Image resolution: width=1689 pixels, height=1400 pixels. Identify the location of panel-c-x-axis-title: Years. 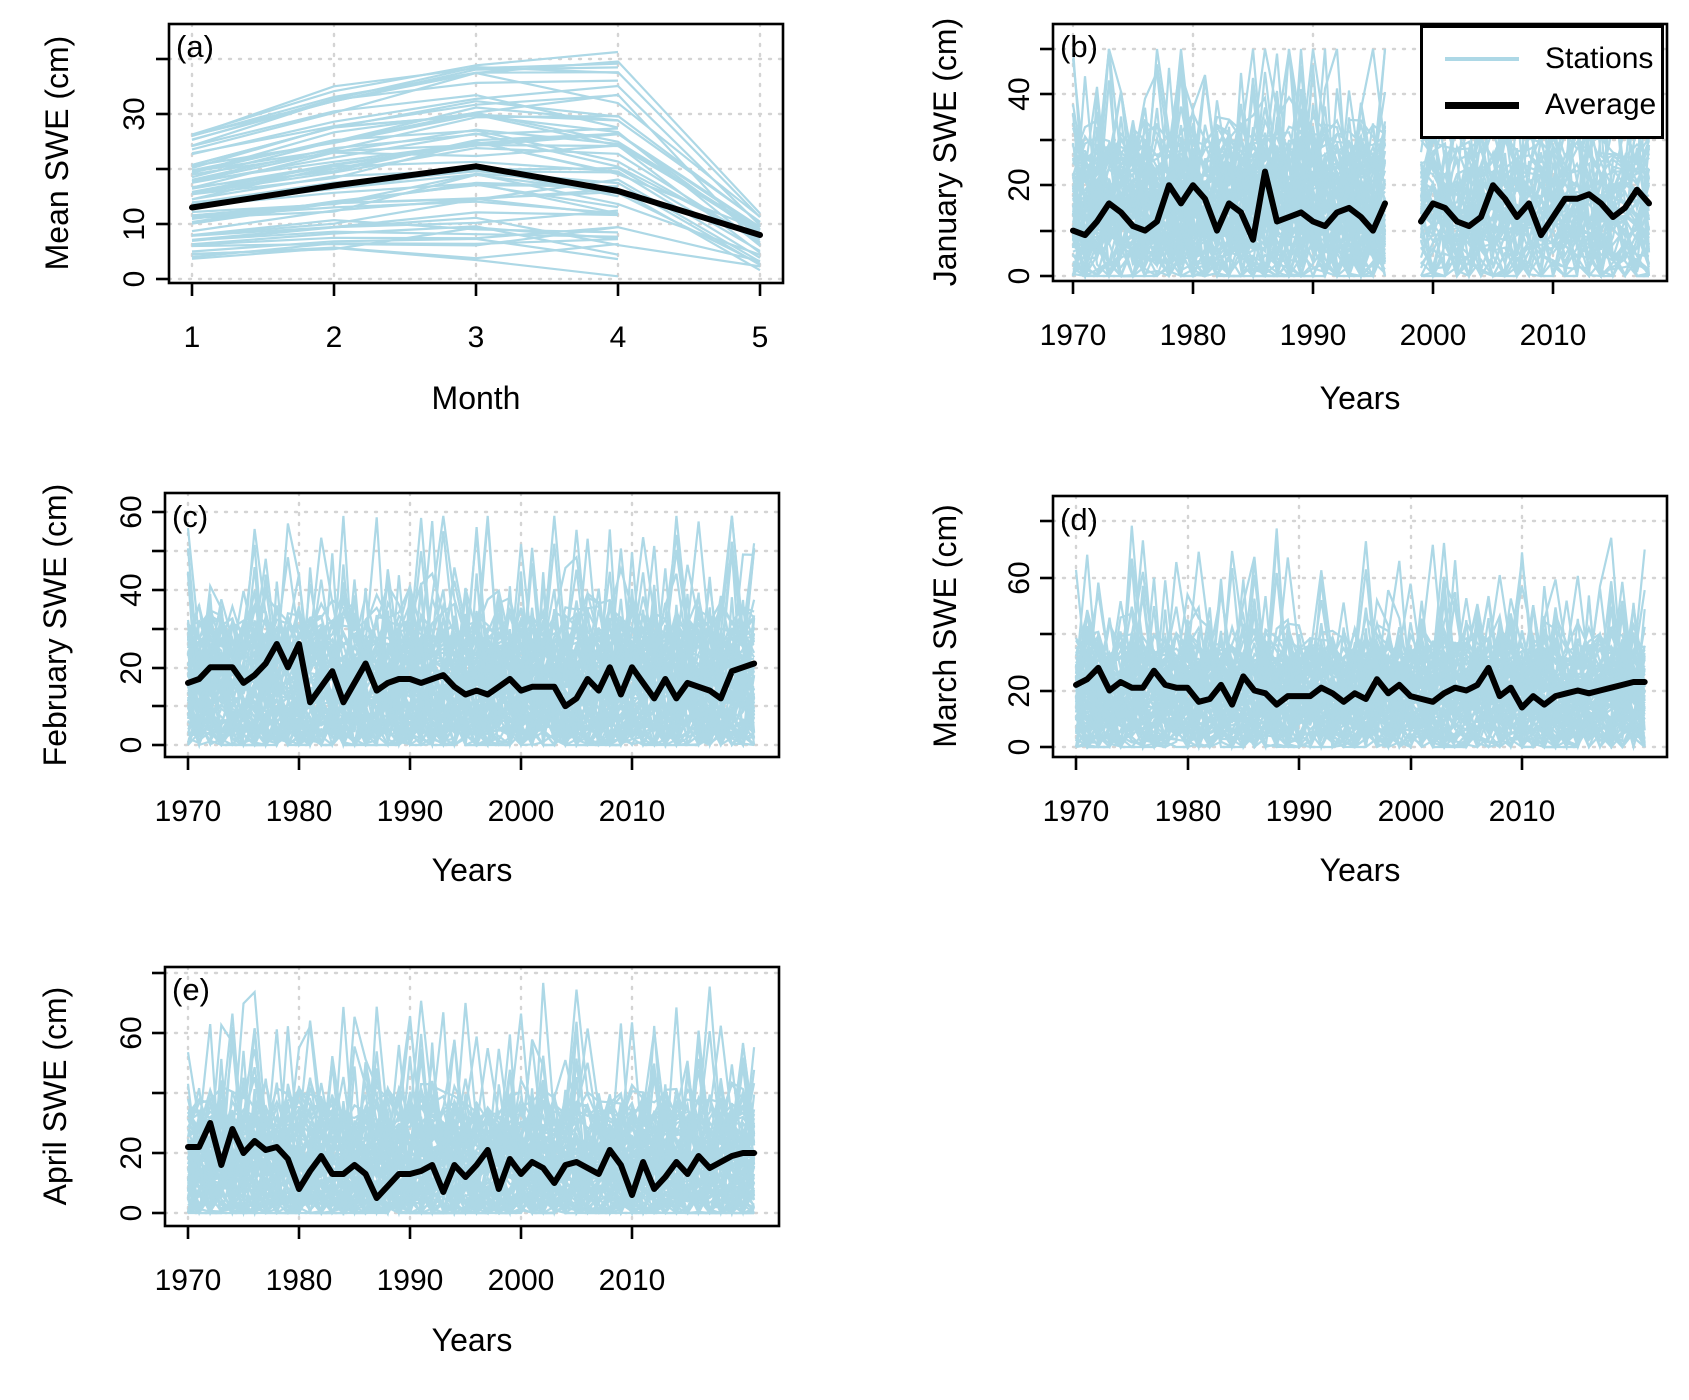
(472, 870).